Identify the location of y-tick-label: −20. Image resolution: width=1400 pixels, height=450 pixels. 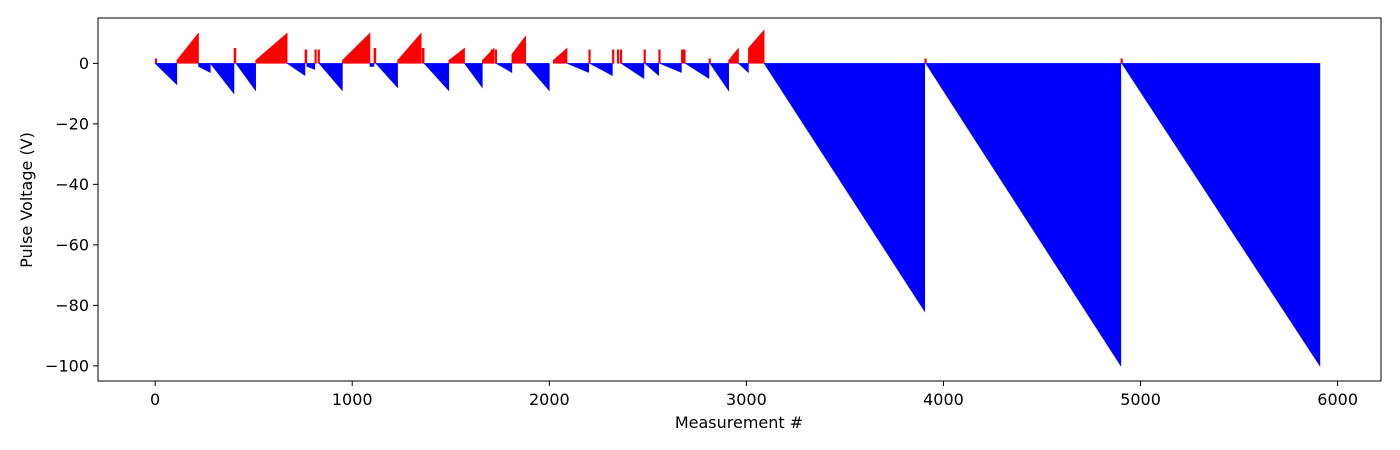
(72, 123).